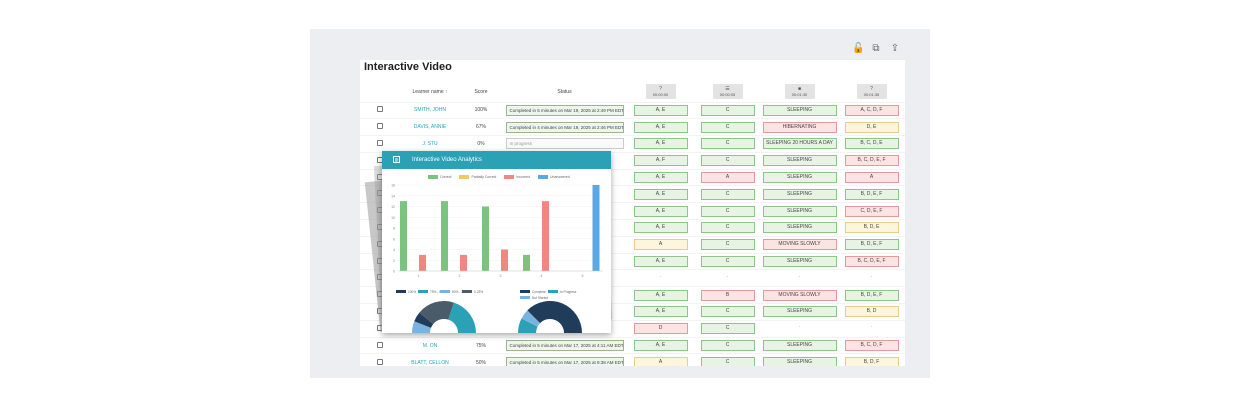 This screenshot has height=400, width=1240. Describe the element at coordinates (481, 91) in the screenshot. I see `score-column-header: Score` at that location.